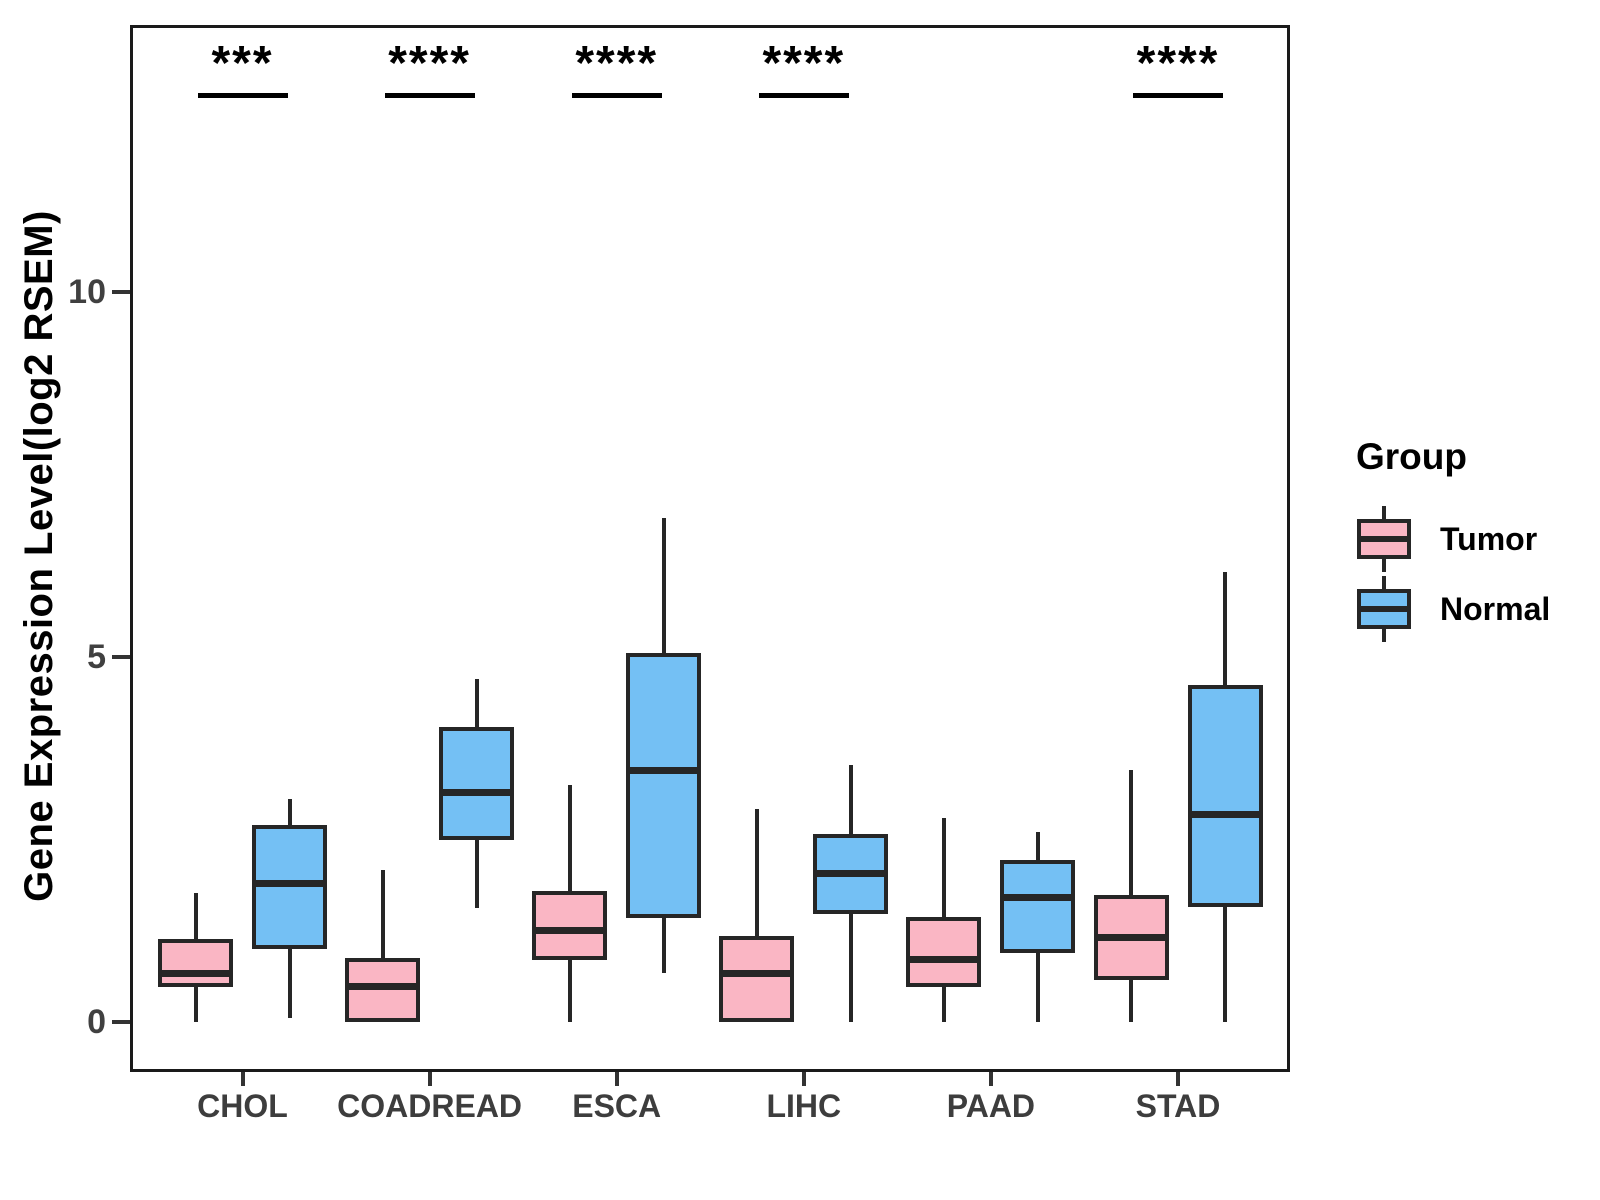 The image size is (1600, 1200). I want to click on box-tumor-chol, so click(195, 962).